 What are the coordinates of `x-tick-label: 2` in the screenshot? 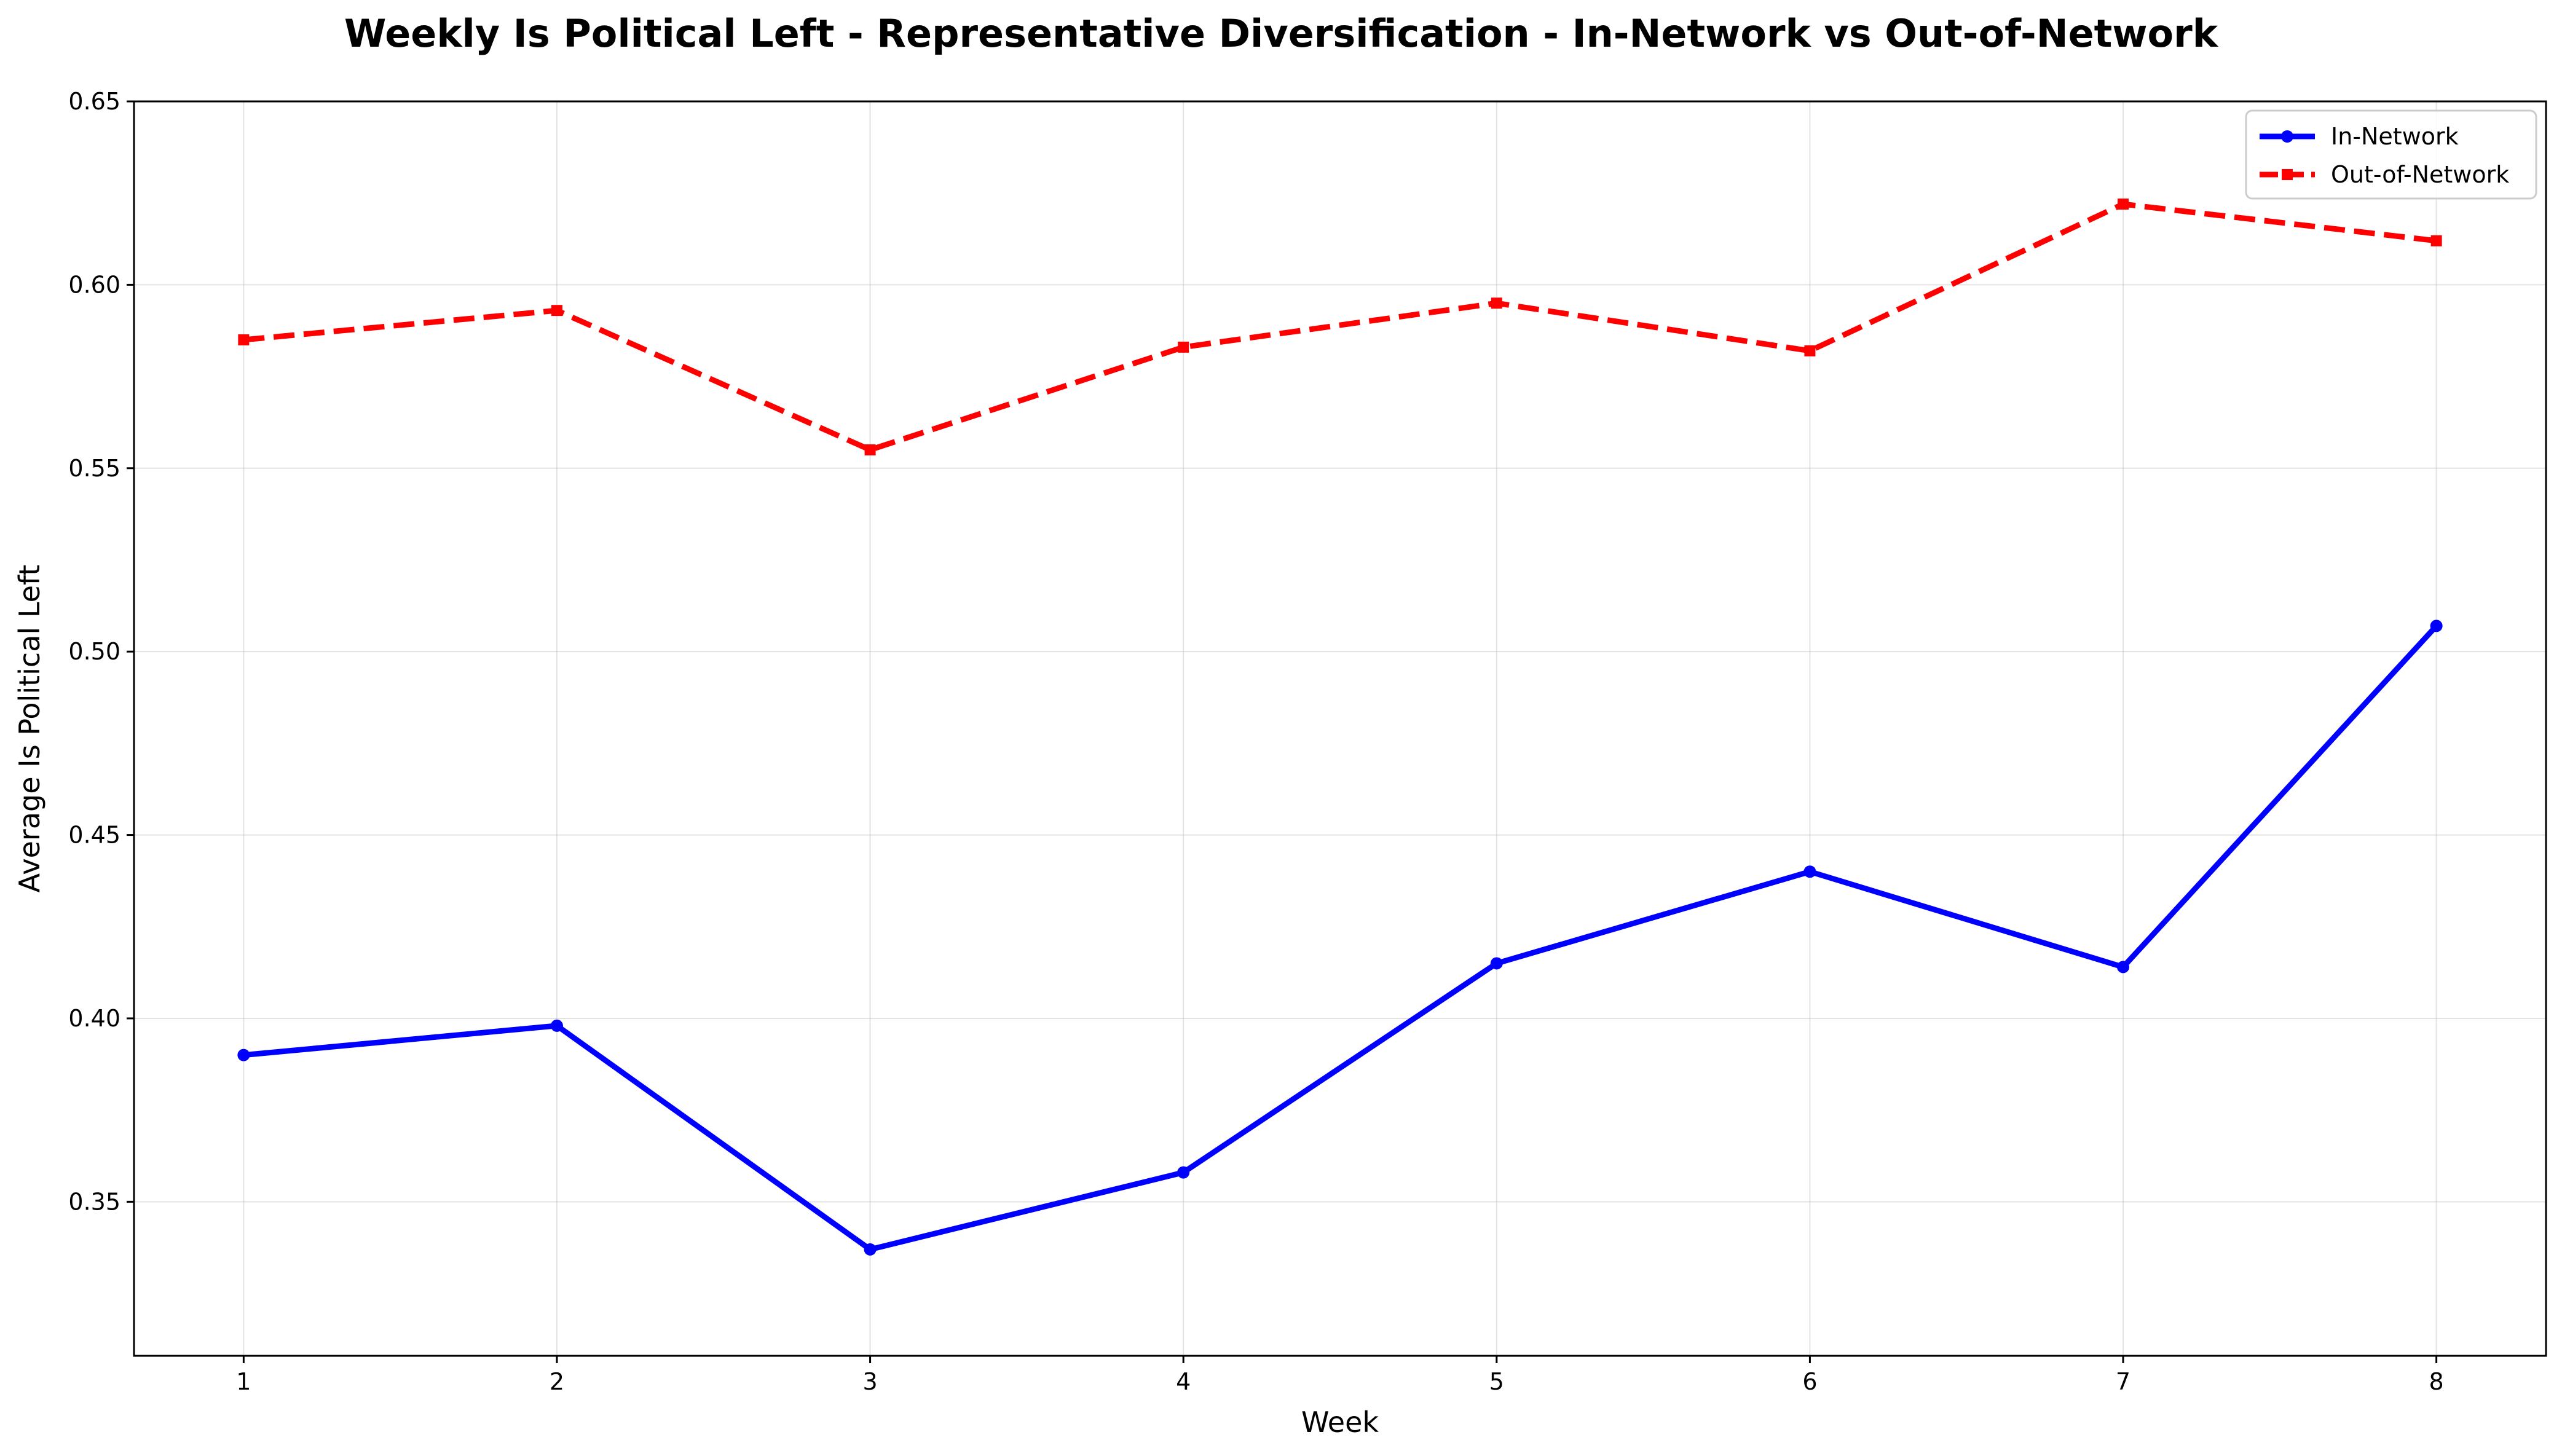 It's located at (557, 1381).